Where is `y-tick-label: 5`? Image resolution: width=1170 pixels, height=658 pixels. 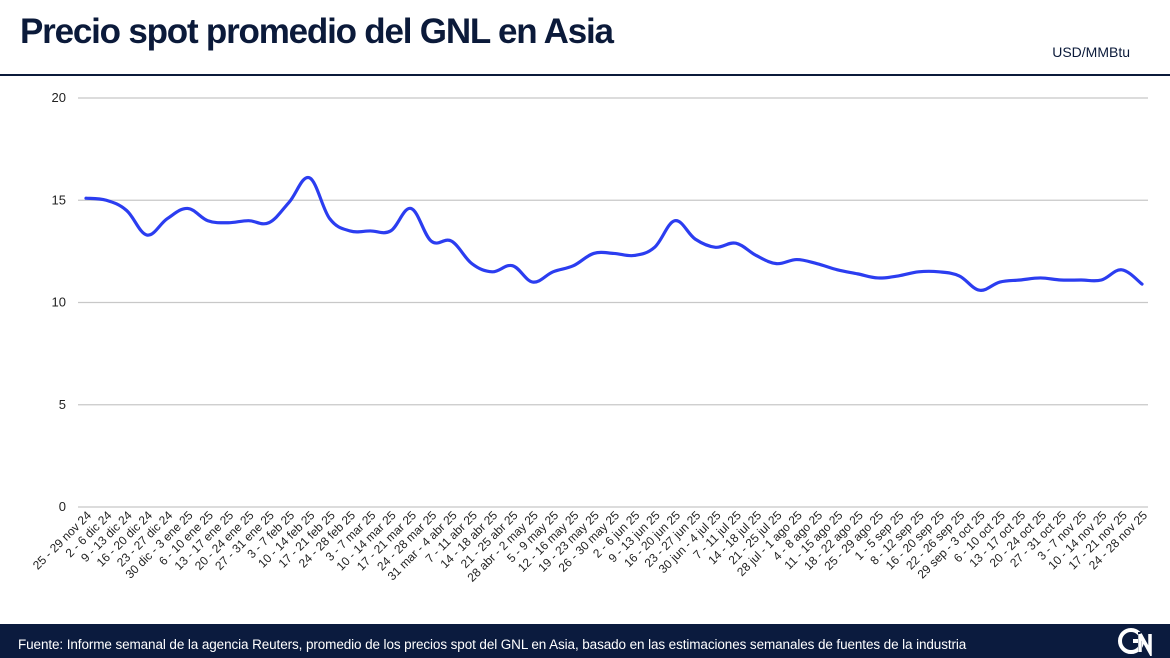 y-tick-label: 5 is located at coordinates (62, 404).